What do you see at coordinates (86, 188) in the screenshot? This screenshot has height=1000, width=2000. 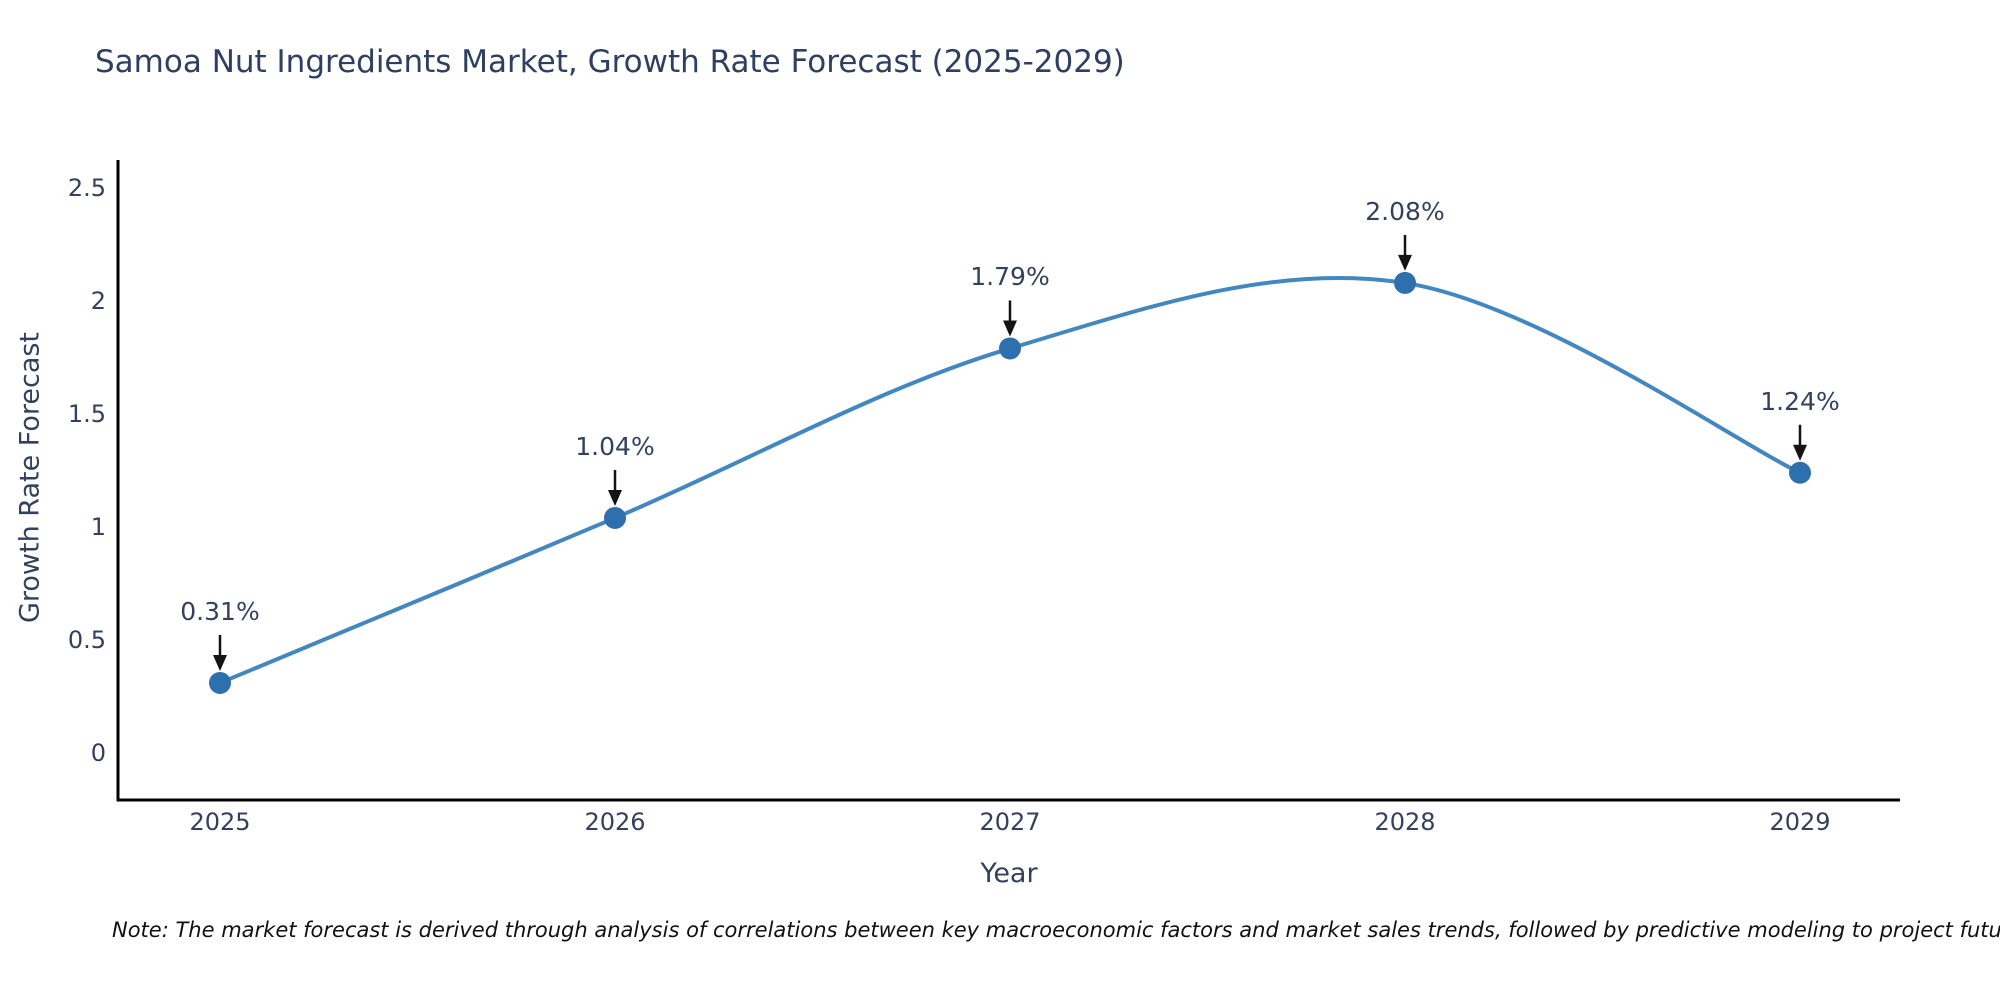 I see `y-tick-label: 2.5` at bounding box center [86, 188].